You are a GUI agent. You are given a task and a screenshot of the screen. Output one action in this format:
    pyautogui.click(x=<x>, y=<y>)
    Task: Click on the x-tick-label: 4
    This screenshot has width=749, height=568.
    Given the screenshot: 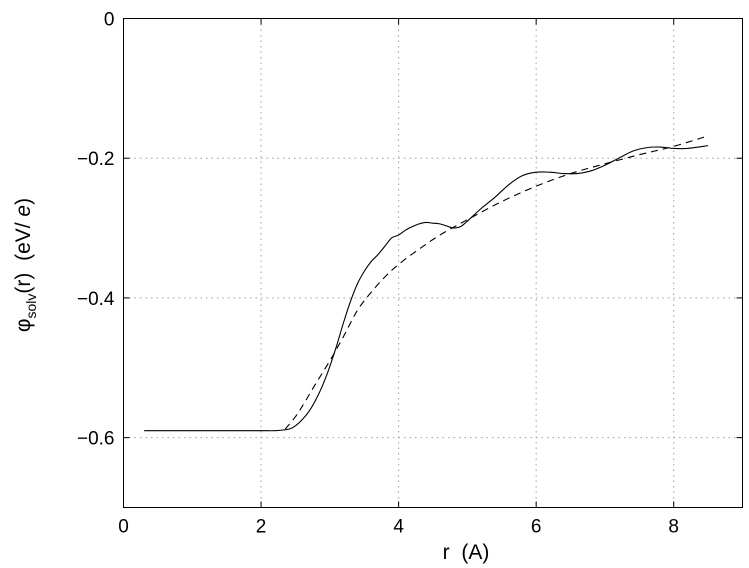 What is the action you would take?
    pyautogui.click(x=398, y=527)
    